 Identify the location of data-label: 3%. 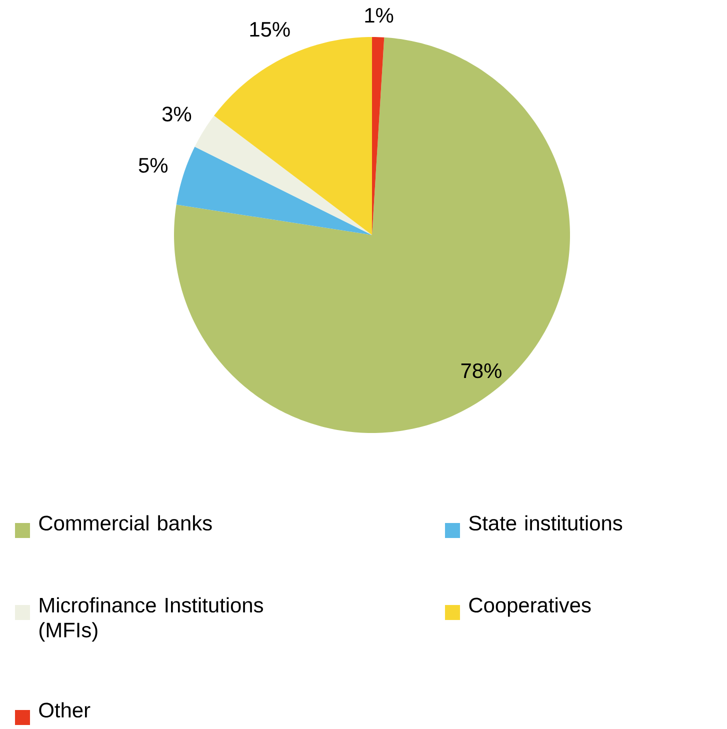
(177, 114).